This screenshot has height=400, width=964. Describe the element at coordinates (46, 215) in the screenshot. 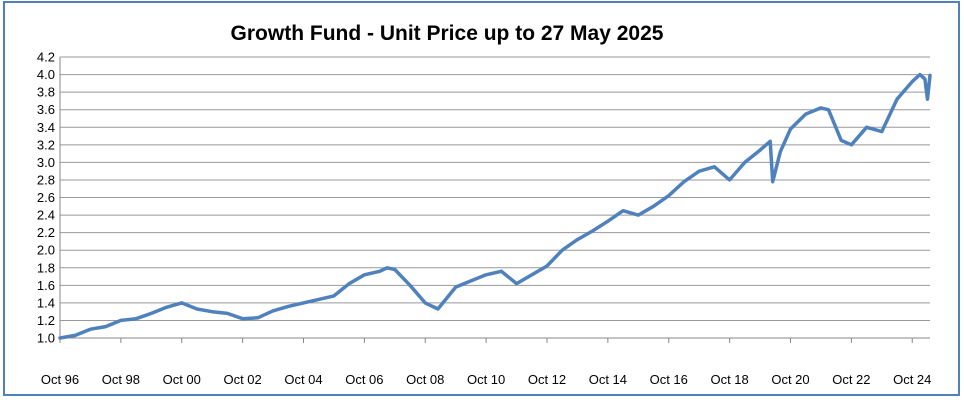

I see `y-tick-label: 2.4` at that location.